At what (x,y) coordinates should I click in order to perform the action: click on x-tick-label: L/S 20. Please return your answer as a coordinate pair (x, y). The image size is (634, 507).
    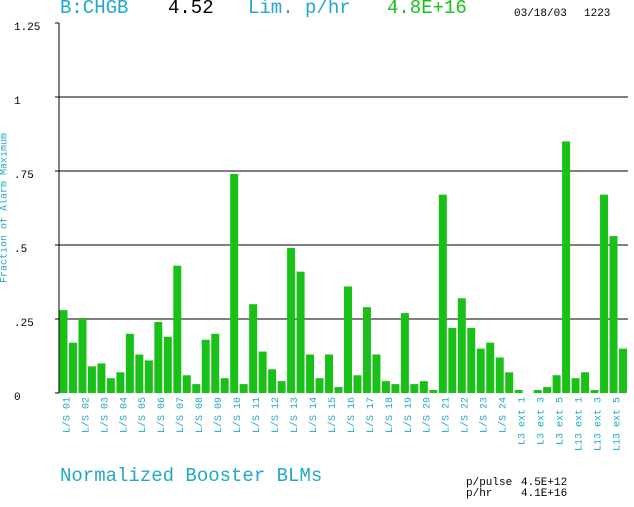
    Looking at the image, I should click on (428, 415).